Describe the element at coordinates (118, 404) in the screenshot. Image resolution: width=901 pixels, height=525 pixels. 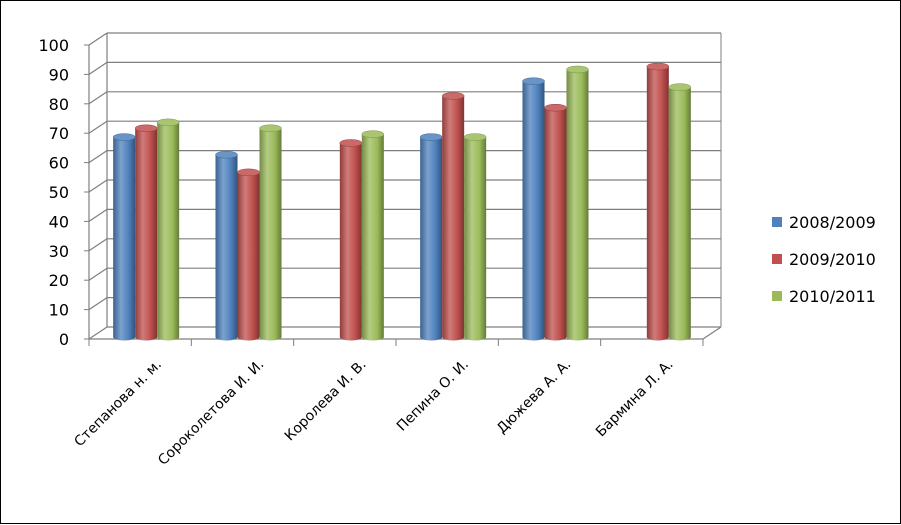
I see `x-category-label: Степанова н. м.` at that location.